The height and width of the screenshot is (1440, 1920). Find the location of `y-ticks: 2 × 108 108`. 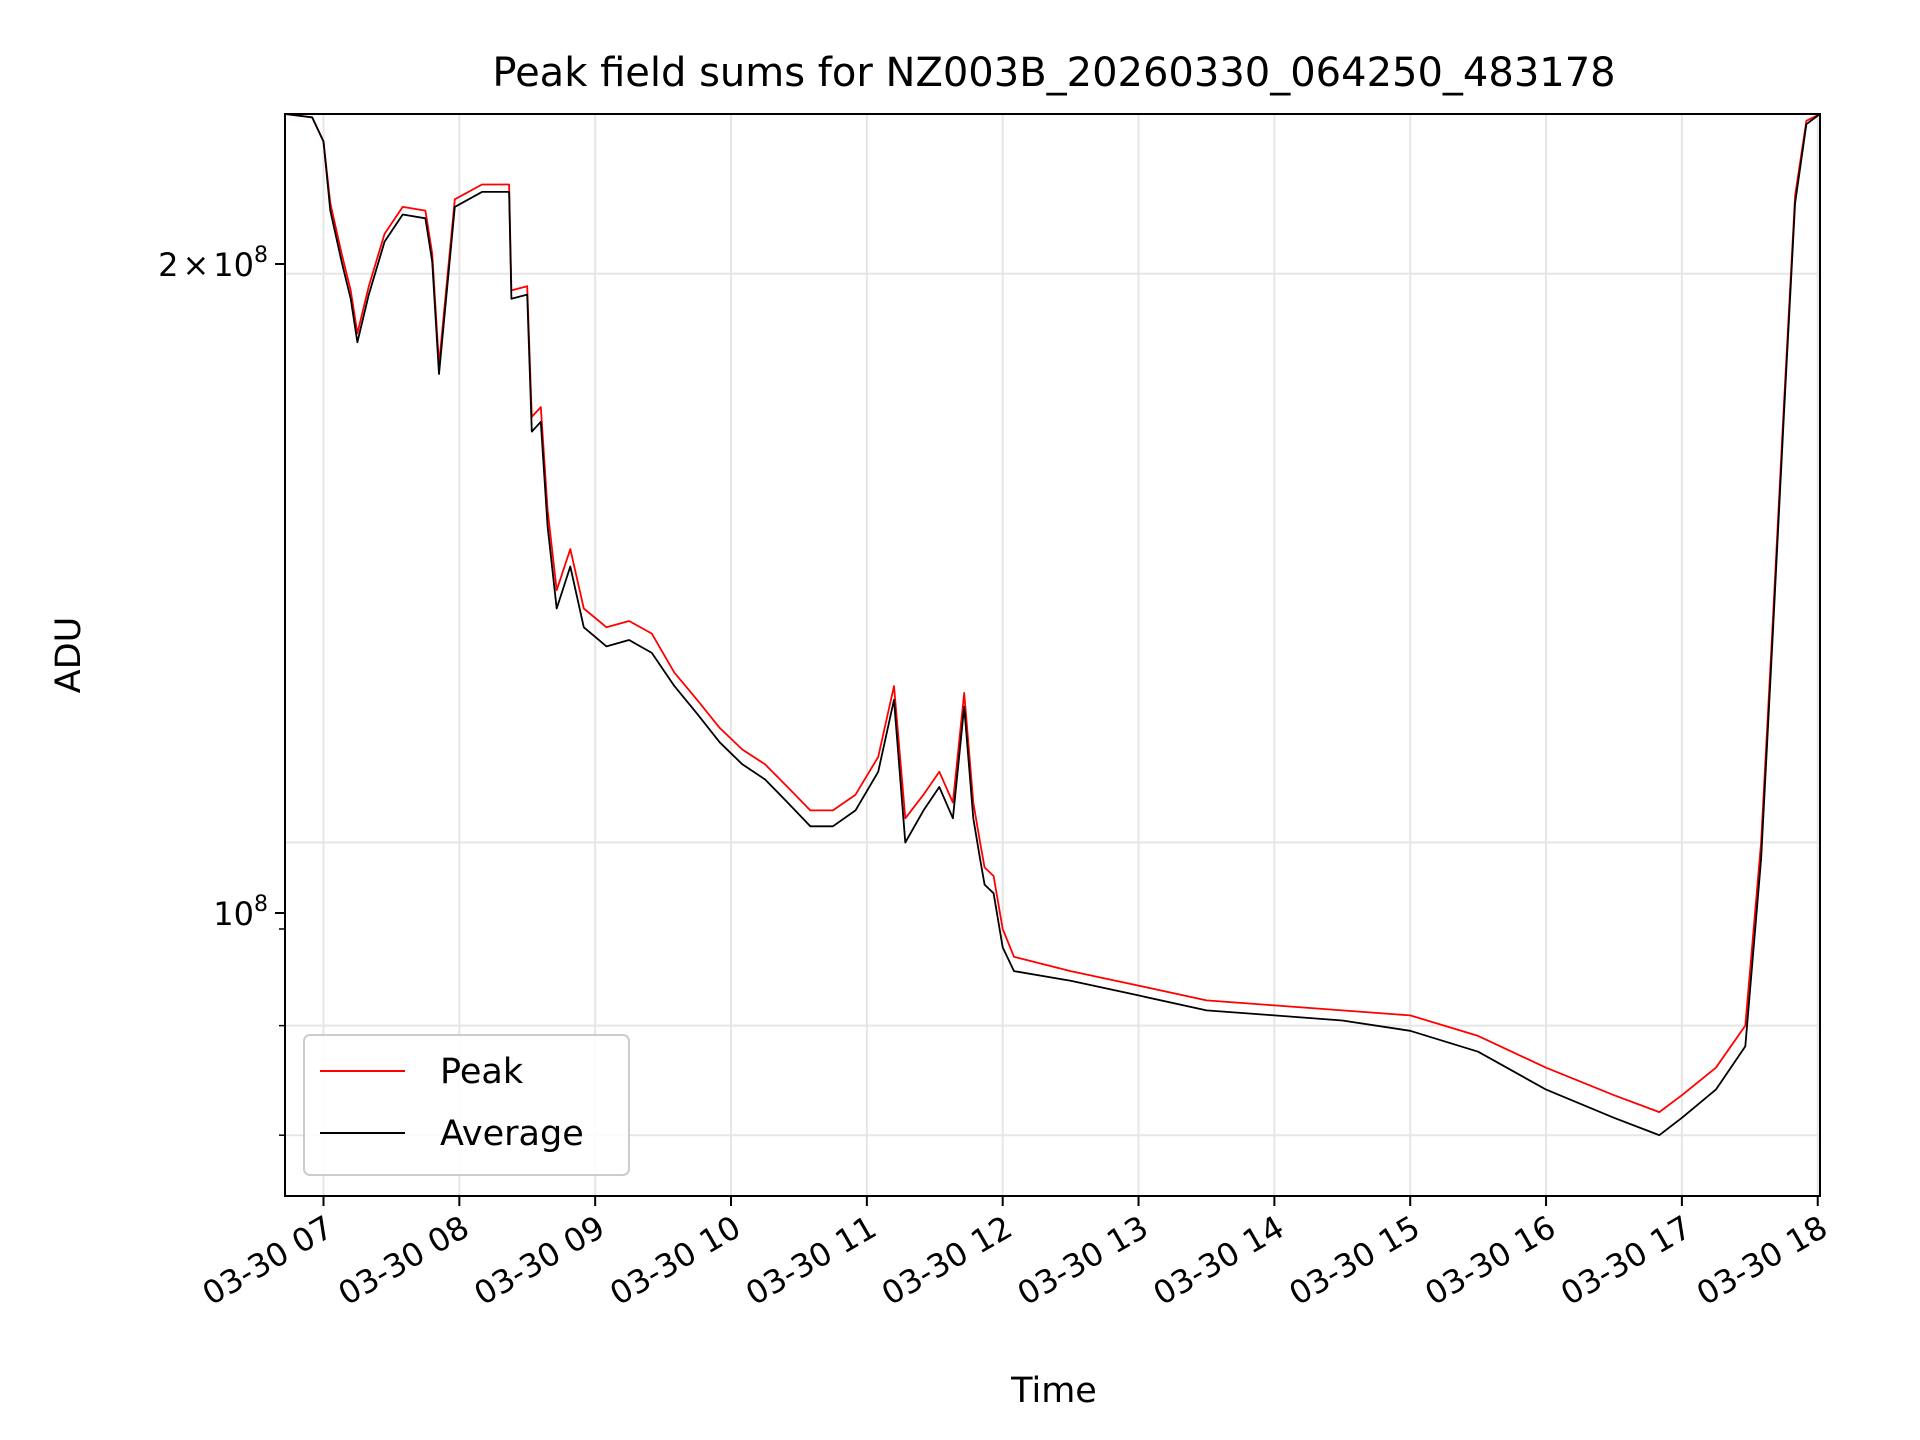

y-ticks: 2 × 108 108 is located at coordinates (221, 689).